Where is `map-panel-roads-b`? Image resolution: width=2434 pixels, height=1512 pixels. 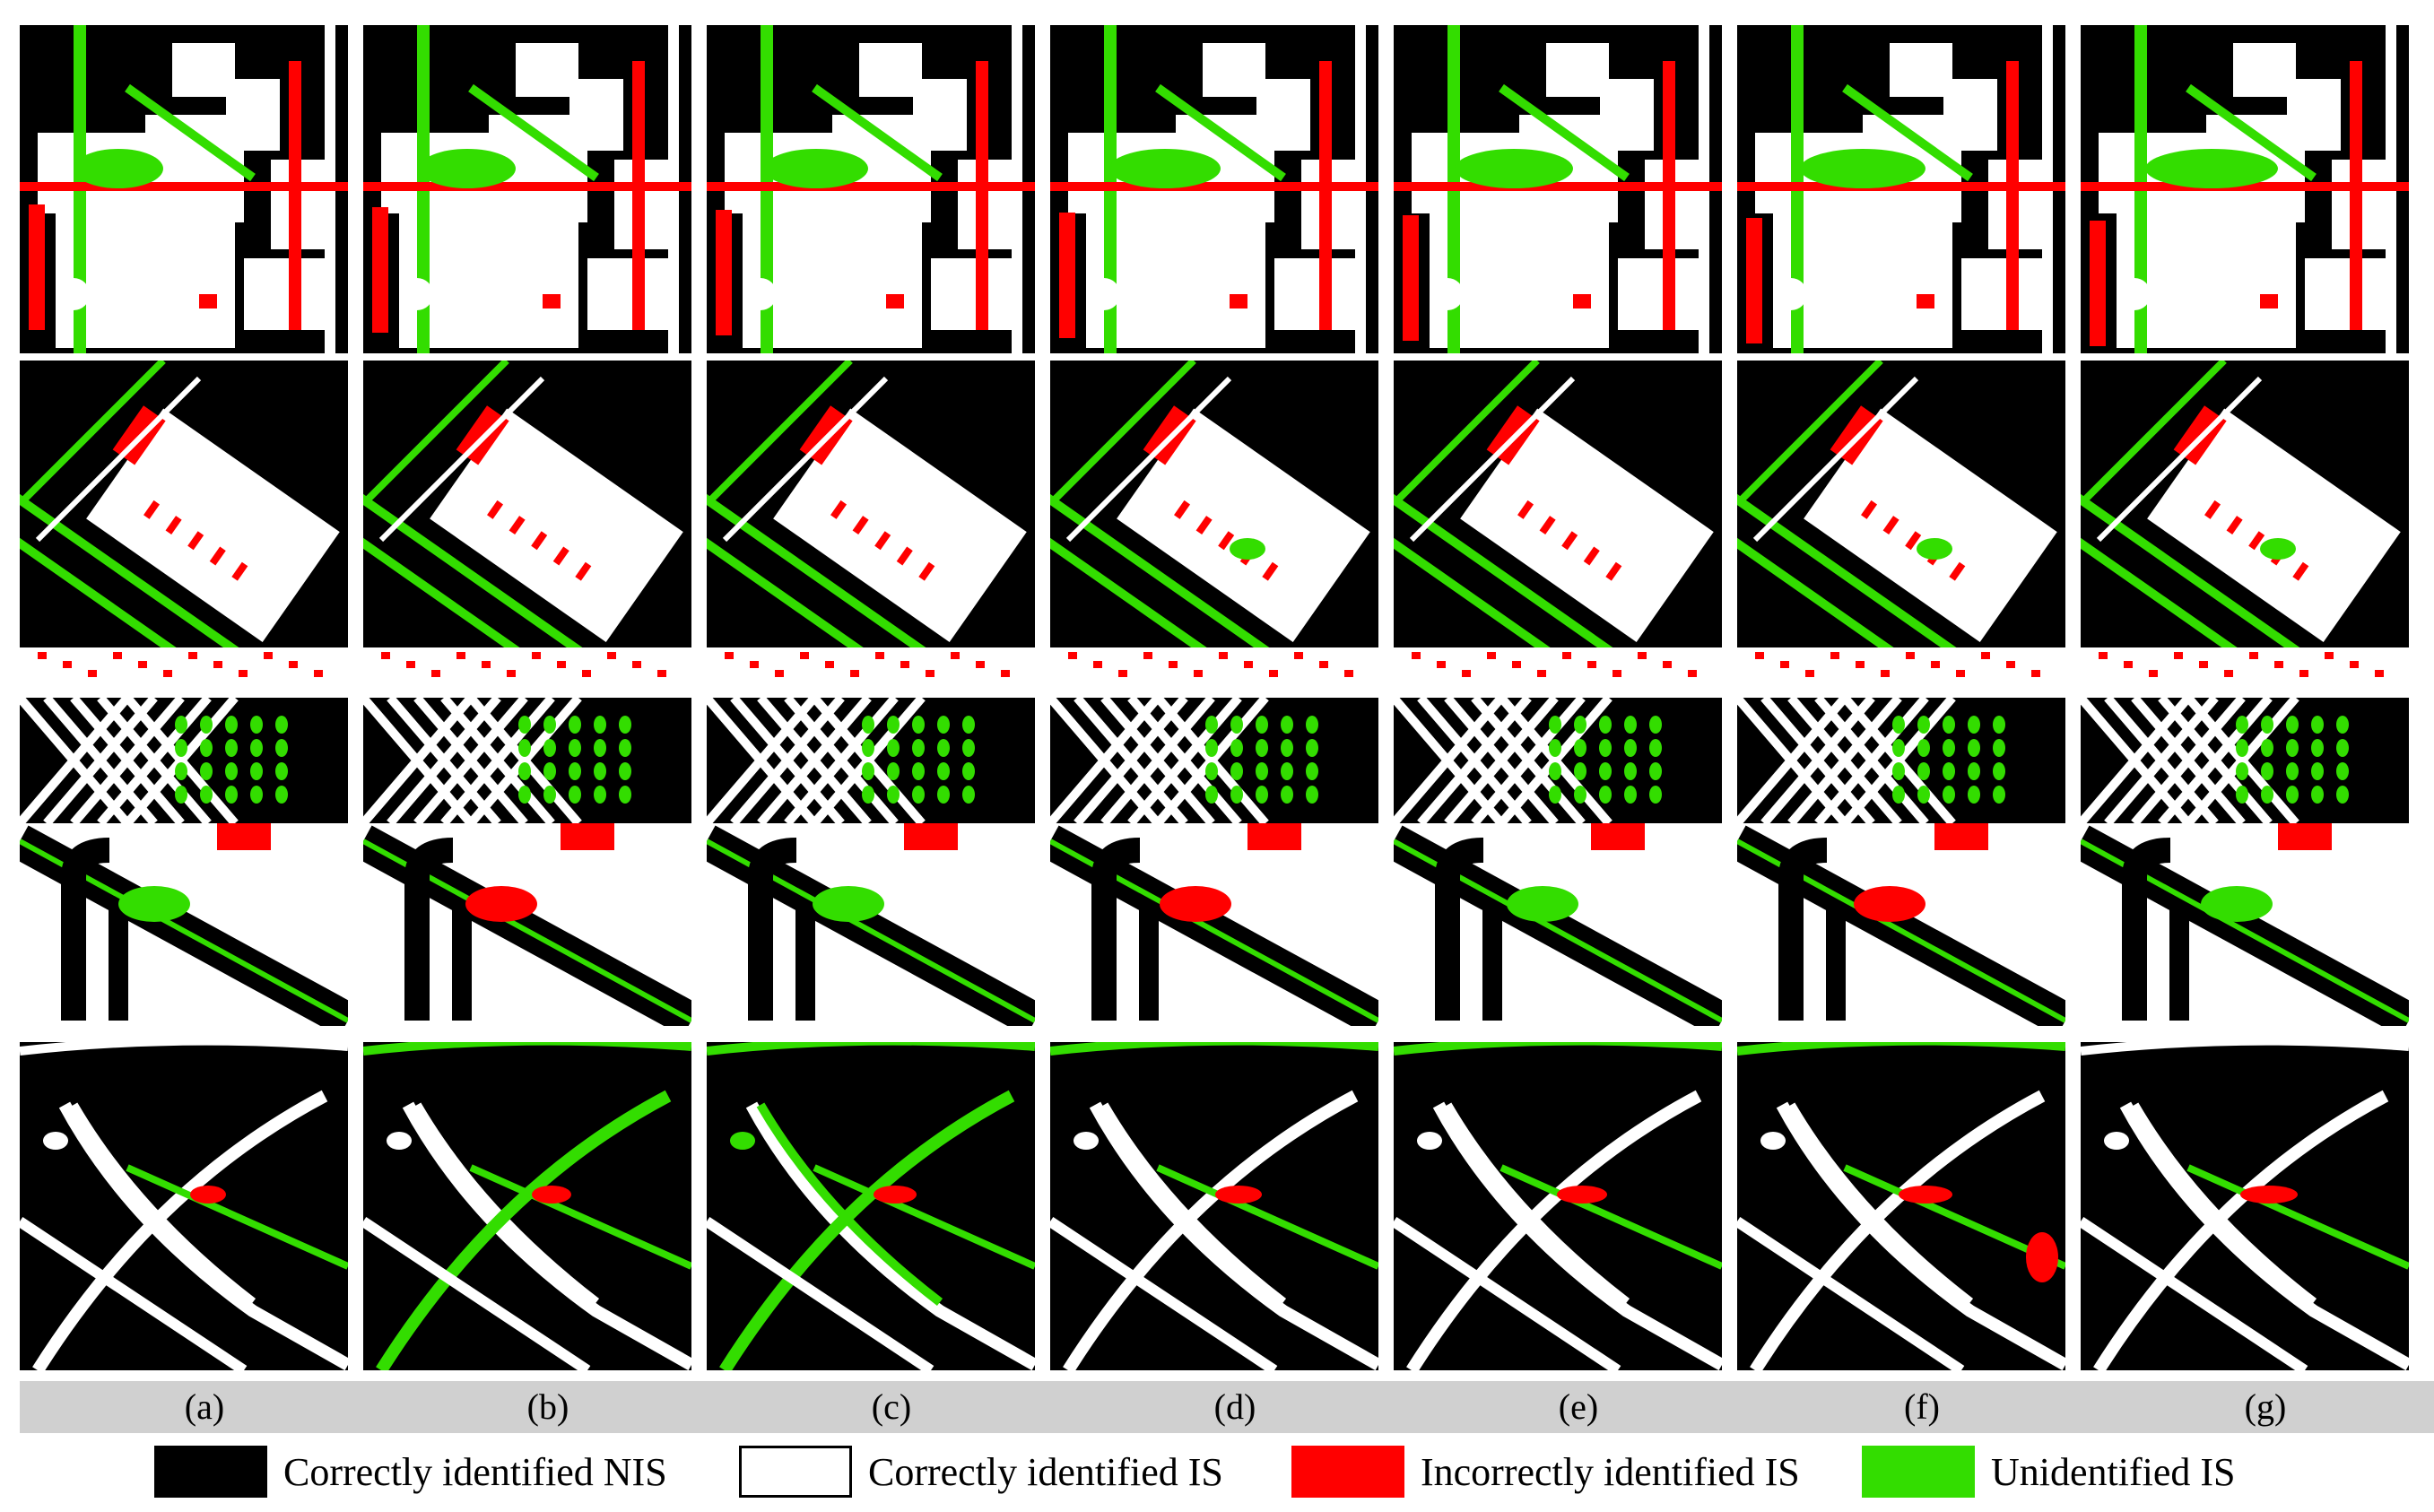
map-panel-roads-b is located at coordinates (527, 1206).